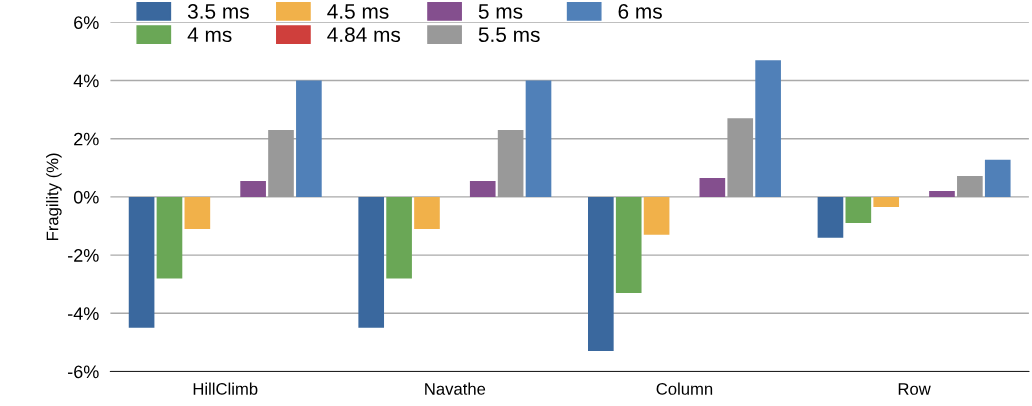 This screenshot has height=406, width=1032. What do you see at coordinates (86, 23) in the screenshot?
I see `y-tick-label: 6%` at bounding box center [86, 23].